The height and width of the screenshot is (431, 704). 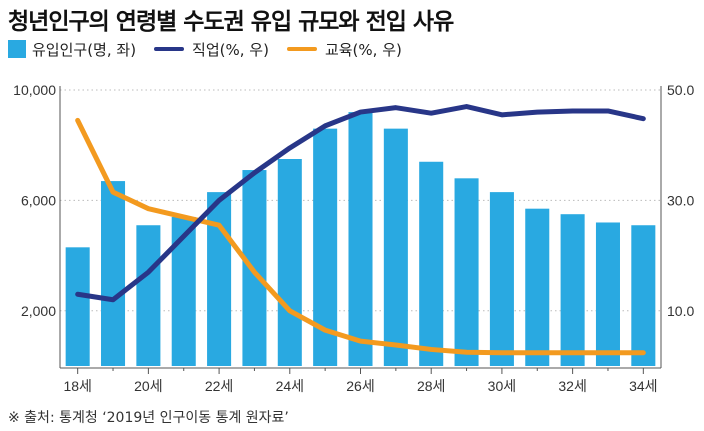 I want to click on legend-swatch-bar, so click(x=17, y=49).